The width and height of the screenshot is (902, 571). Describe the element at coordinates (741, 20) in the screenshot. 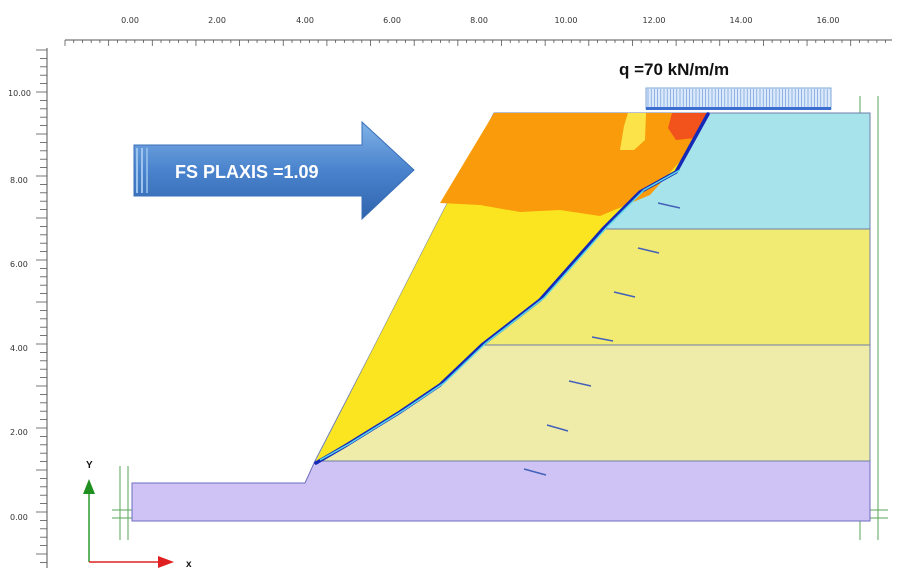

I see `x-tick-label: 14.00` at that location.